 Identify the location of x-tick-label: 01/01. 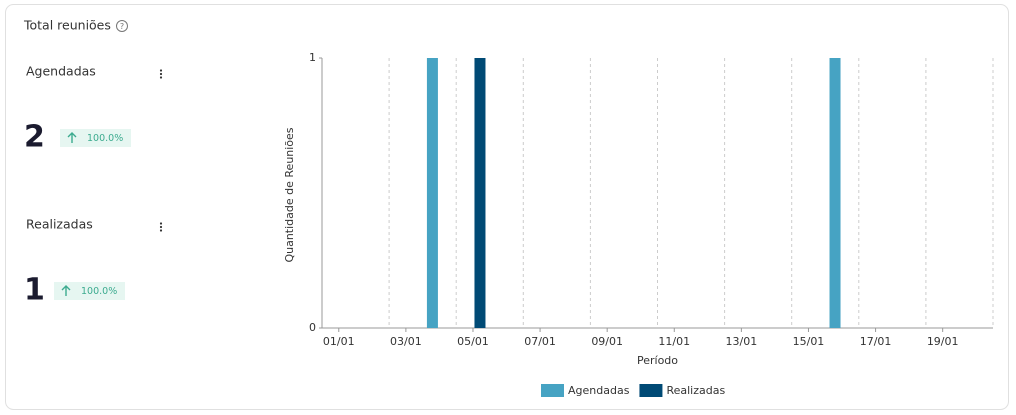
(339, 341).